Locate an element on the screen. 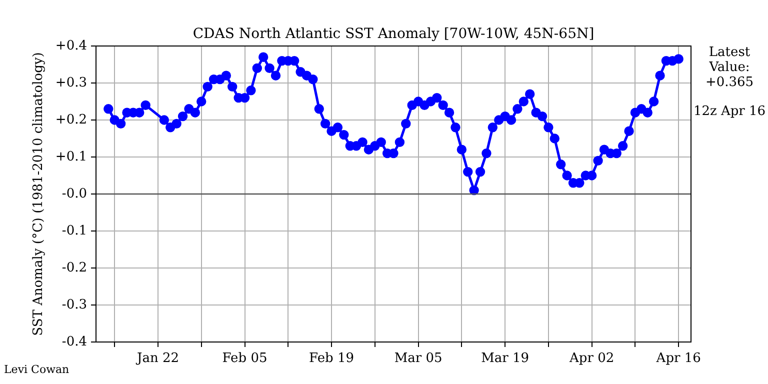  y-tick-label: +0.4 is located at coordinates (71, 46).